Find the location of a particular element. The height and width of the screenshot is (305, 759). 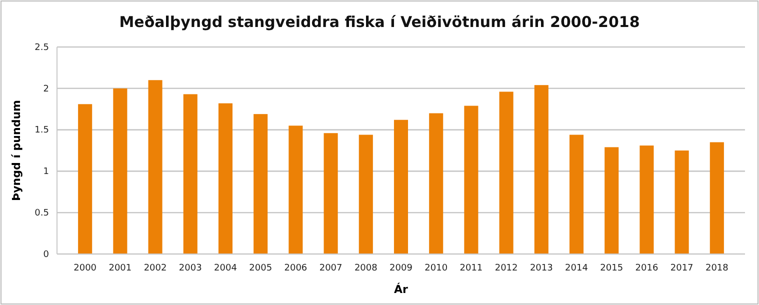

x-tick-label: 2005 is located at coordinates (260, 268).